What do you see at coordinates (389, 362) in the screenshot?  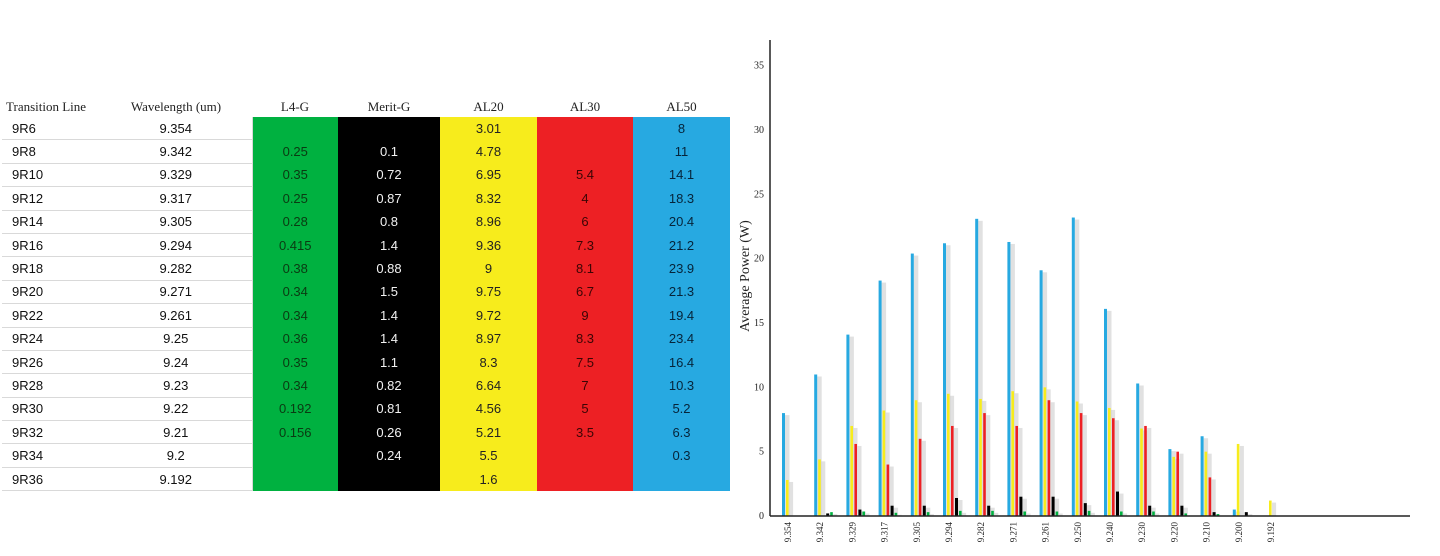 I see `table-cell: 1.1` at bounding box center [389, 362].